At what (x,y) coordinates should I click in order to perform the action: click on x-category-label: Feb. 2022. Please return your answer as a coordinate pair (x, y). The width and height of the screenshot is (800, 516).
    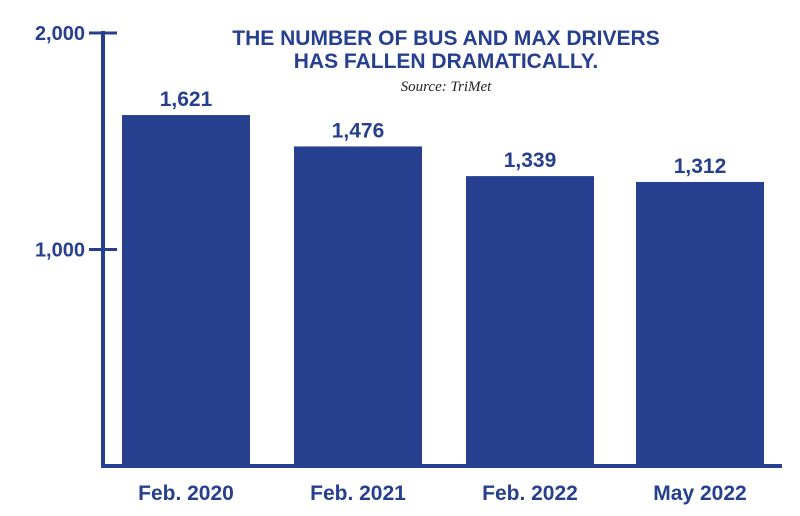
    Looking at the image, I should click on (530, 493).